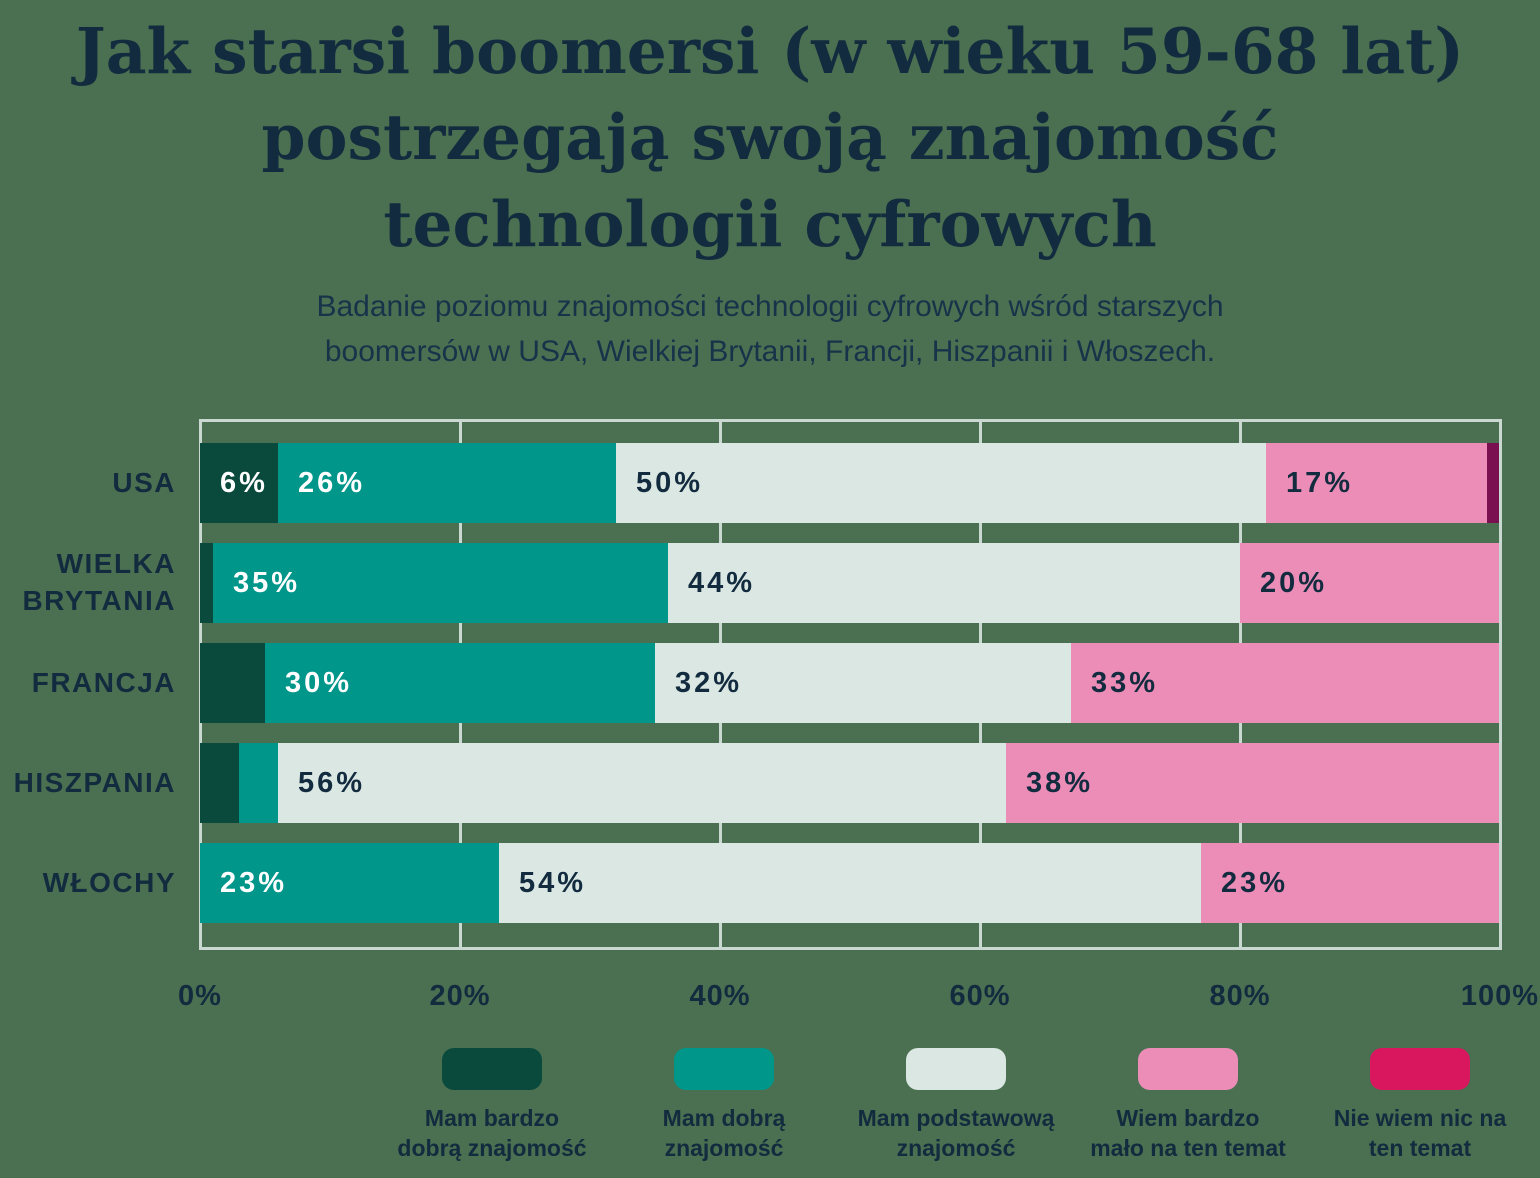  I want to click on bar-value-label: 6%, so click(244, 482).